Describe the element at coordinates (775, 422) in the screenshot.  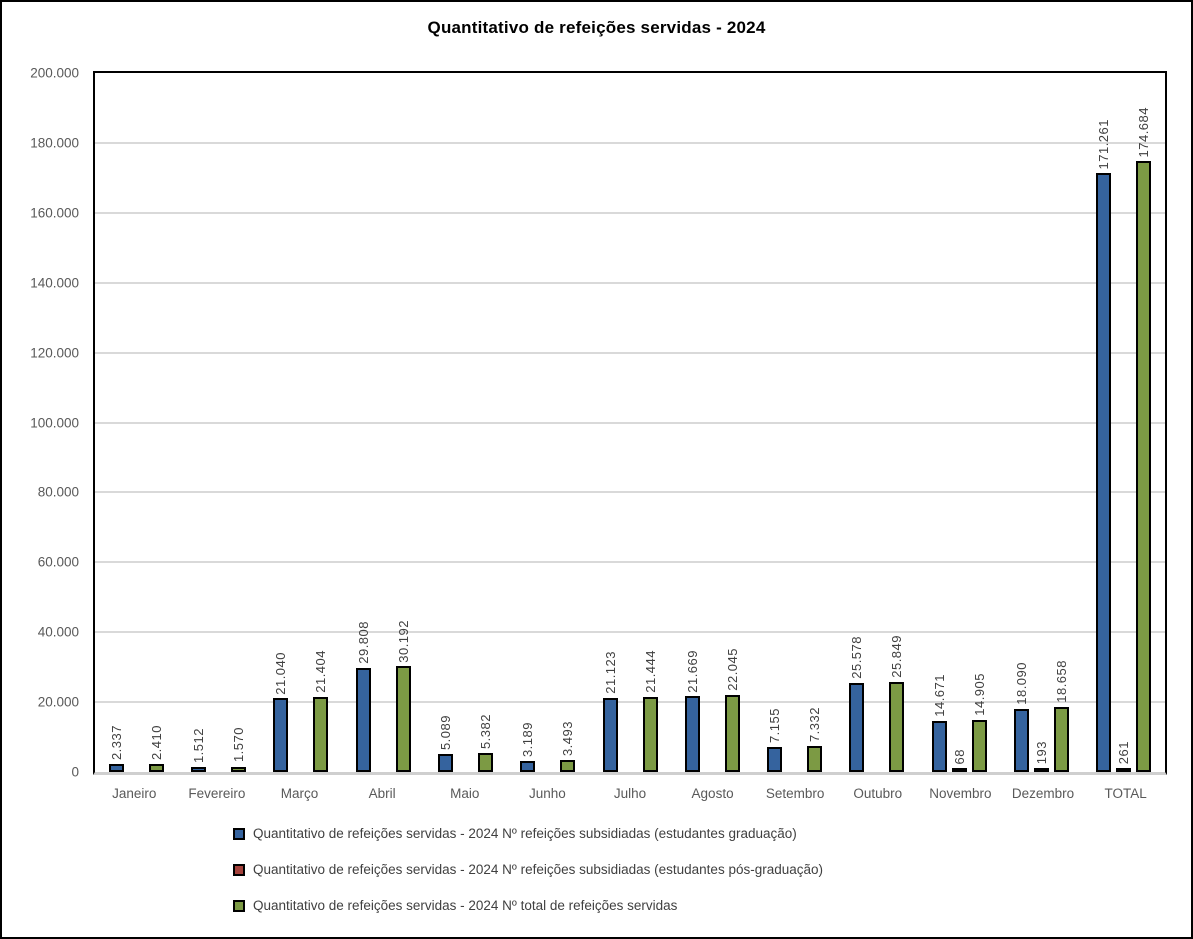
I see `bar-cell: 7.155` at that location.